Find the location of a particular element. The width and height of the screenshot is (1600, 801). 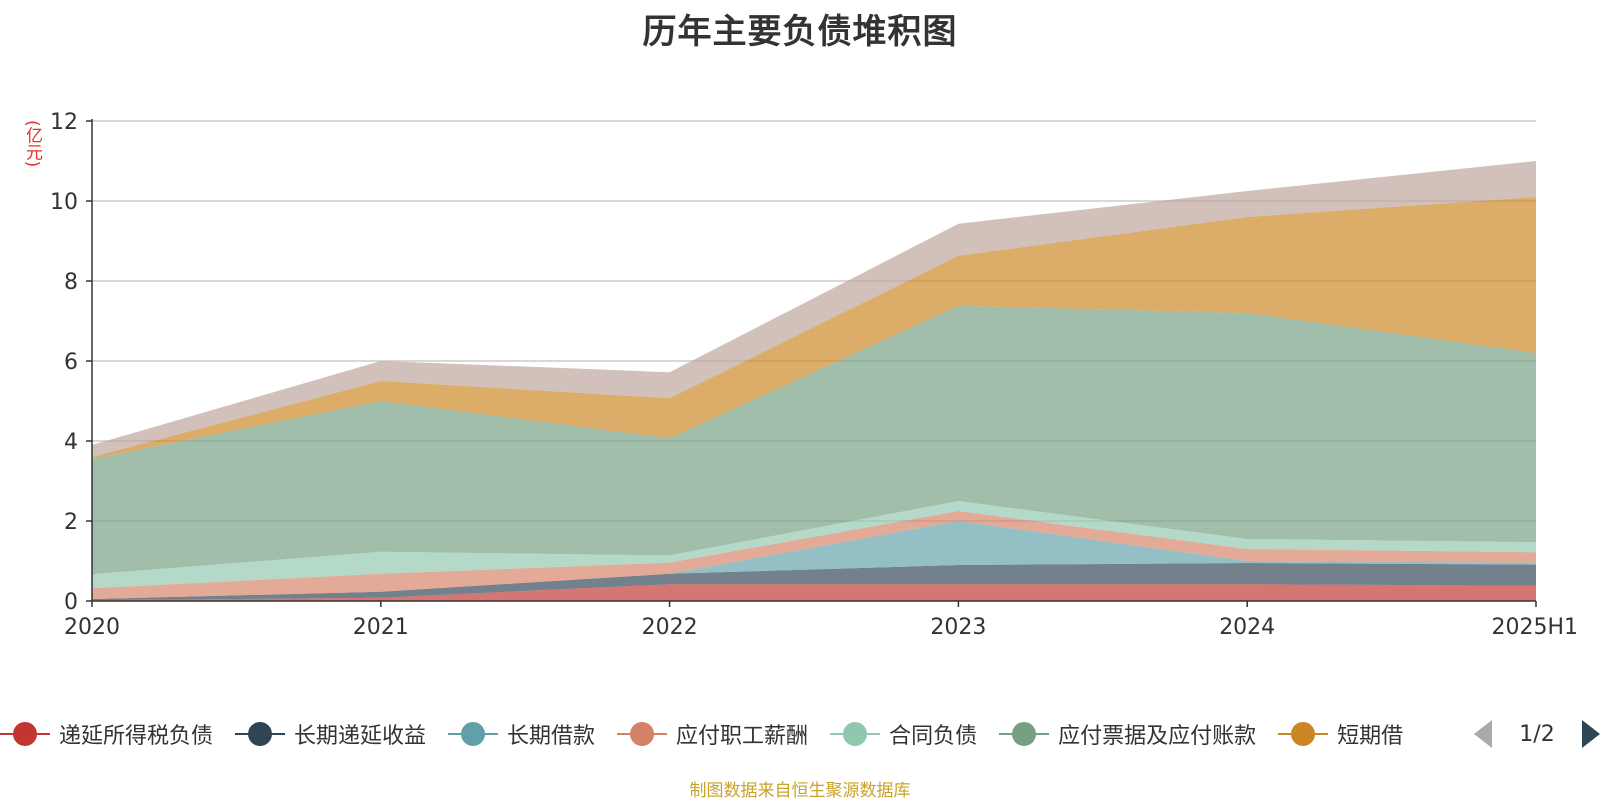

chart-title: 历年主要负债堆积图 is located at coordinates (800, 32).